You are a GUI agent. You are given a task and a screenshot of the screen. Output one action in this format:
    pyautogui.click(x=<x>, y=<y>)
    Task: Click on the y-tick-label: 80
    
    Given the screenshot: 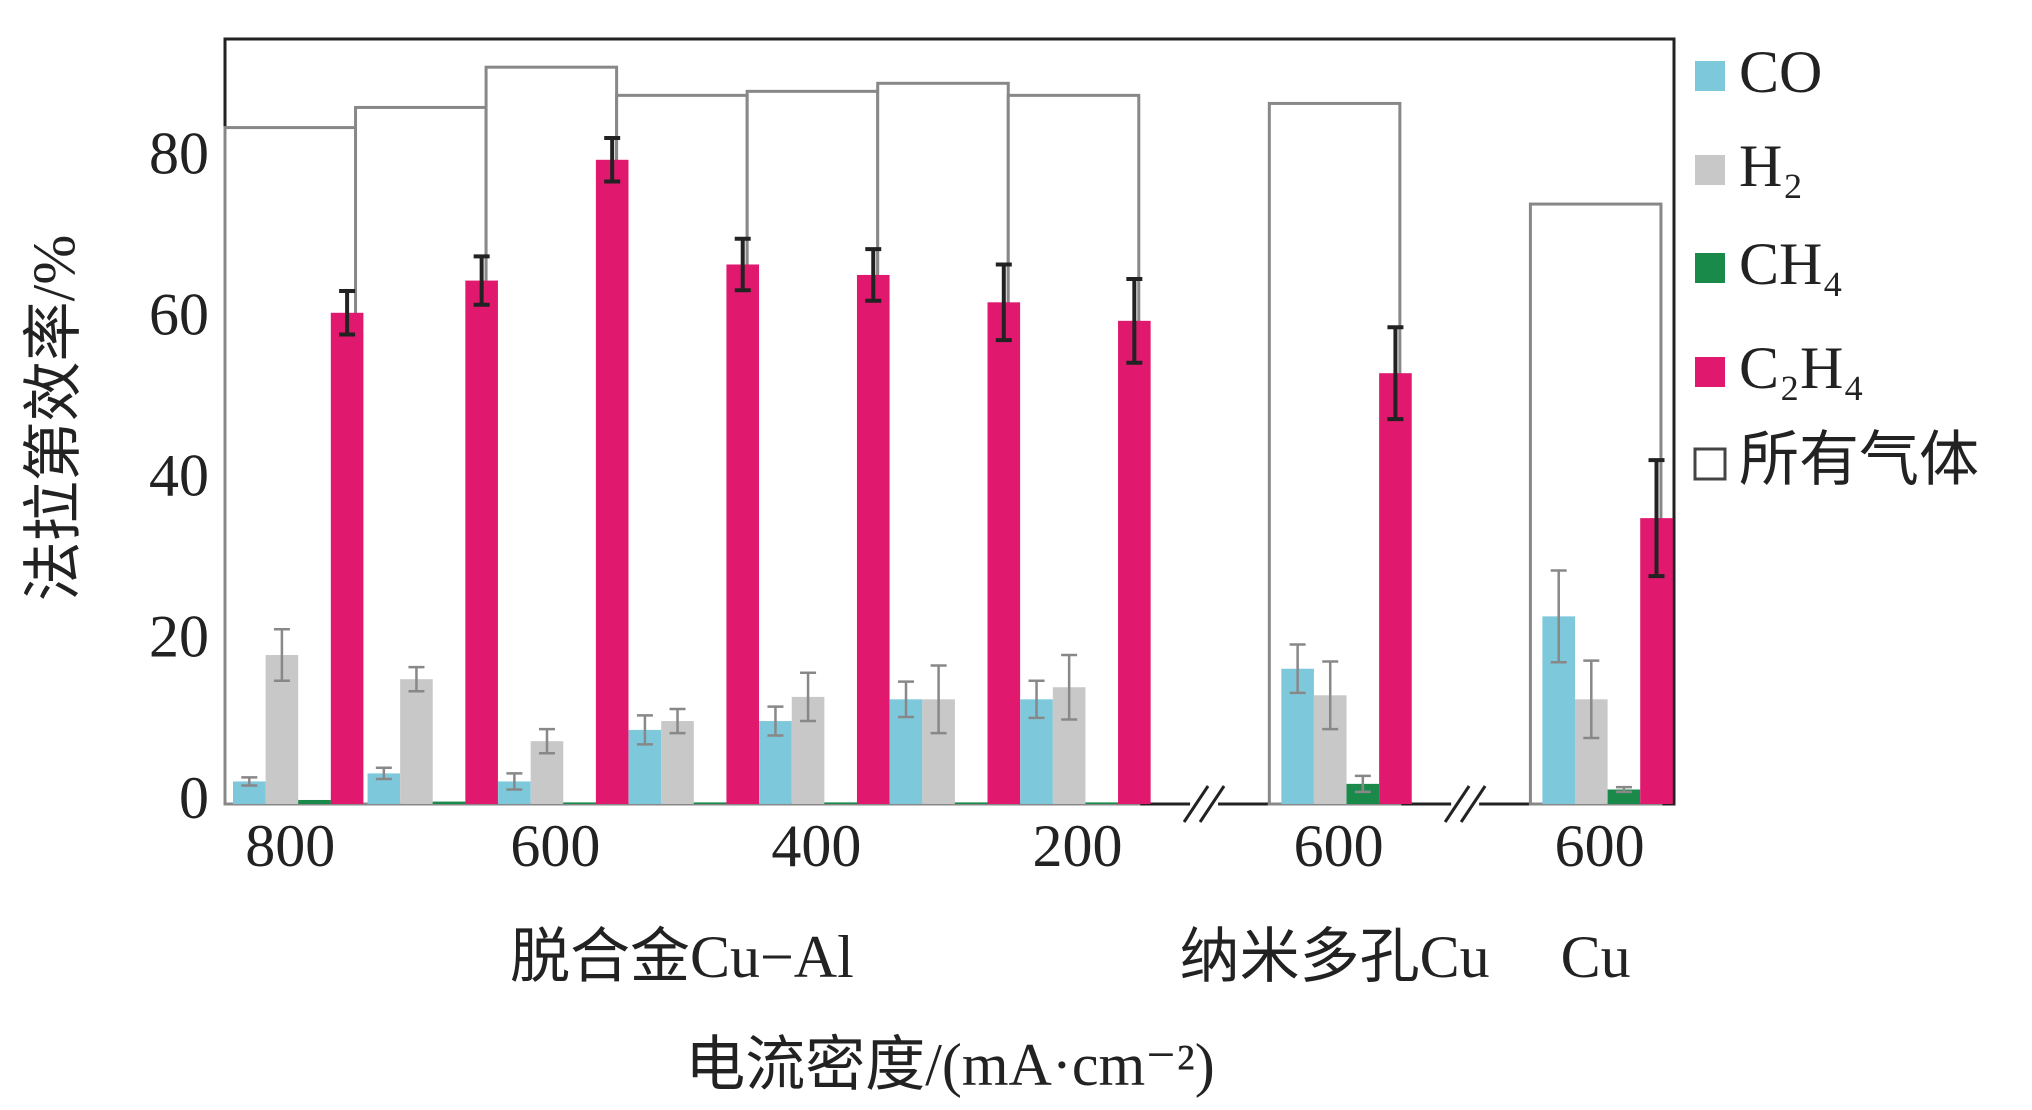 What is the action you would take?
    pyautogui.click(x=179, y=154)
    